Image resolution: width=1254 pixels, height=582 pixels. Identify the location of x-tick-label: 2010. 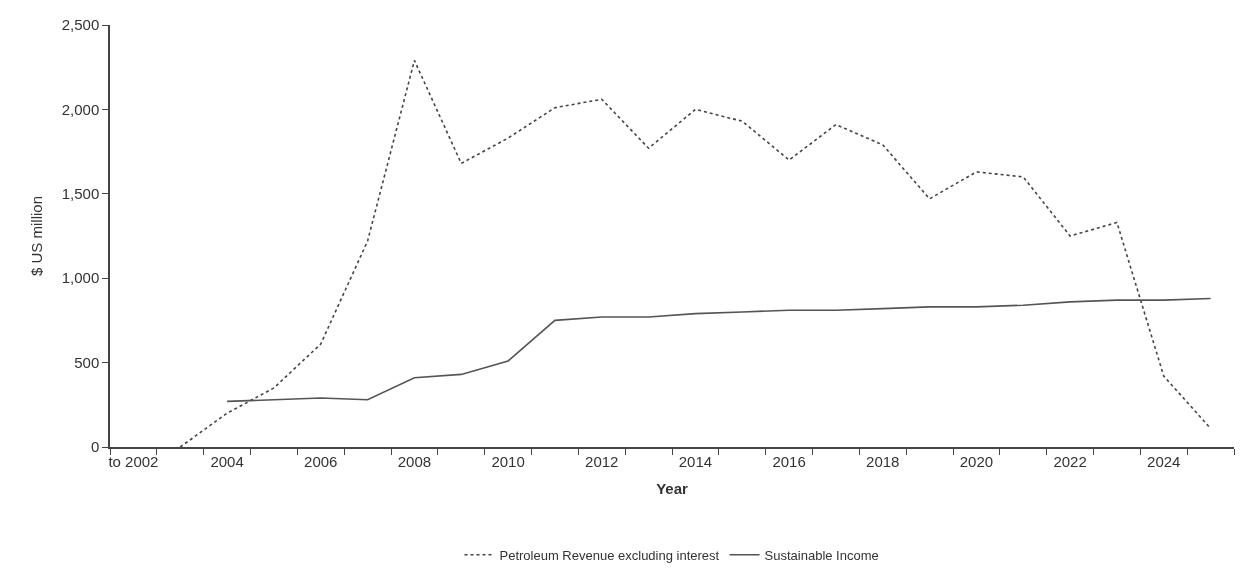
(508, 461).